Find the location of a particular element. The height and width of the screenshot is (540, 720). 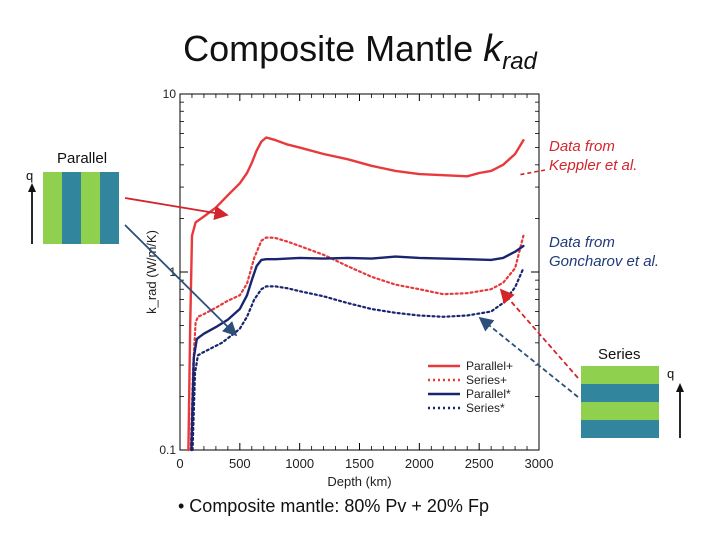

y-axis-label: k_rad (W/m/K) is located at coordinates (151, 272).